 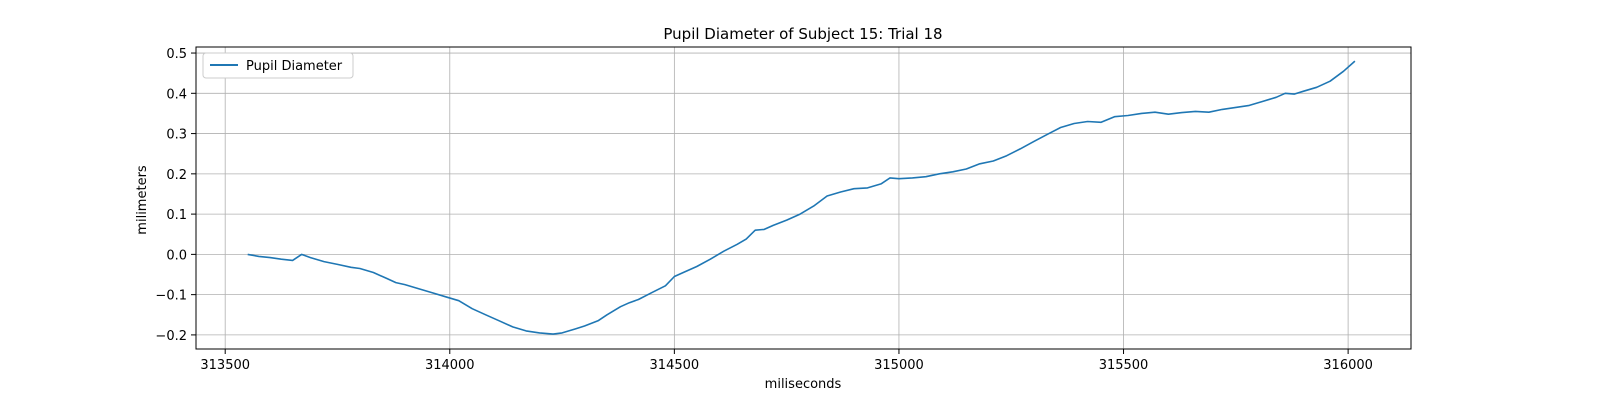 I want to click on y-tick-label: 0.3, so click(x=176, y=135).